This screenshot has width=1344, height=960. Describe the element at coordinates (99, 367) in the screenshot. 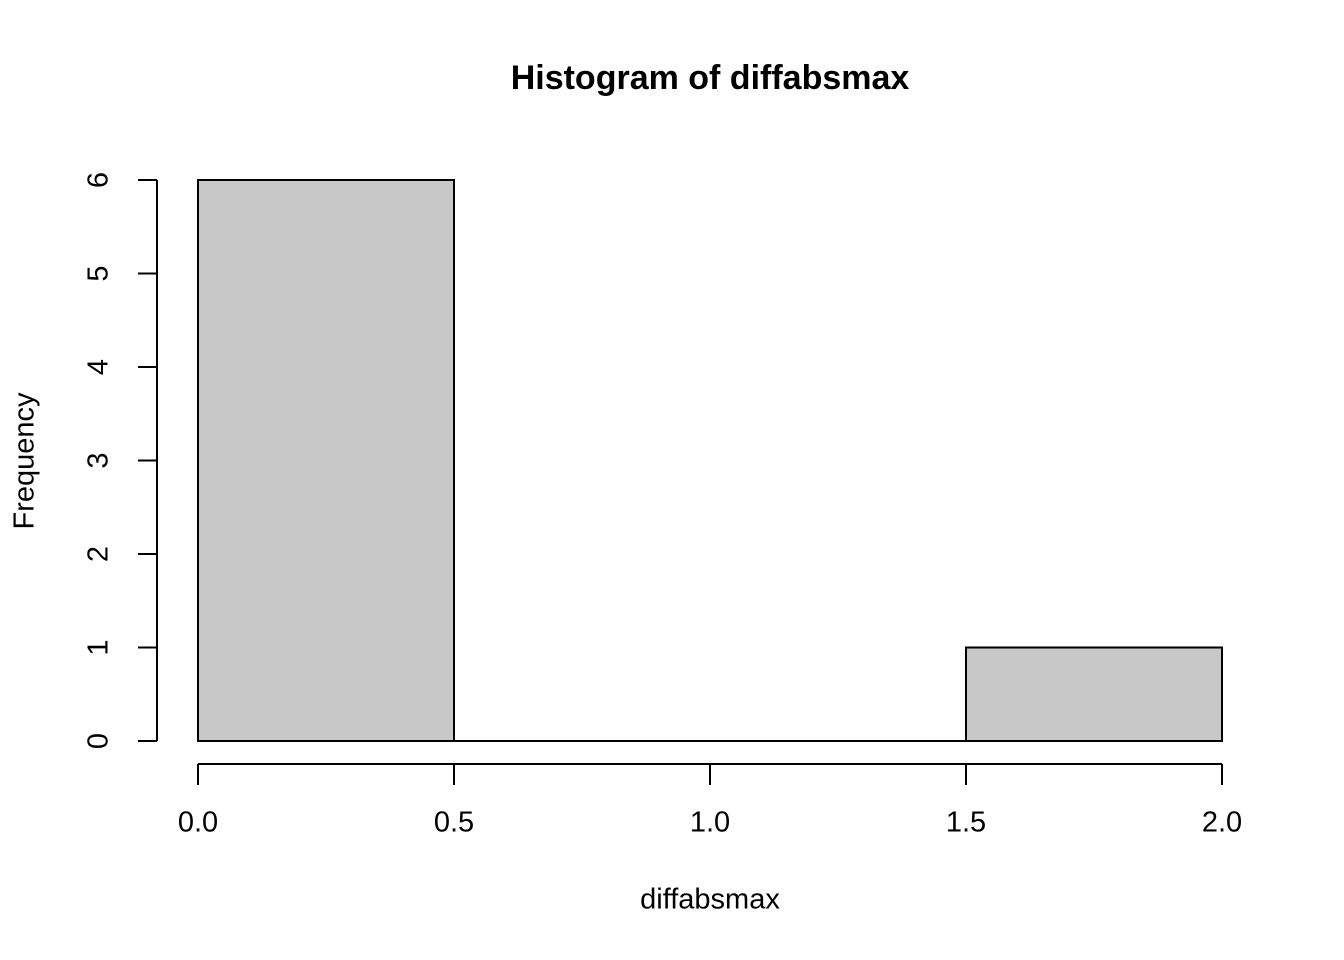

I see `y-tick-label: 4` at that location.